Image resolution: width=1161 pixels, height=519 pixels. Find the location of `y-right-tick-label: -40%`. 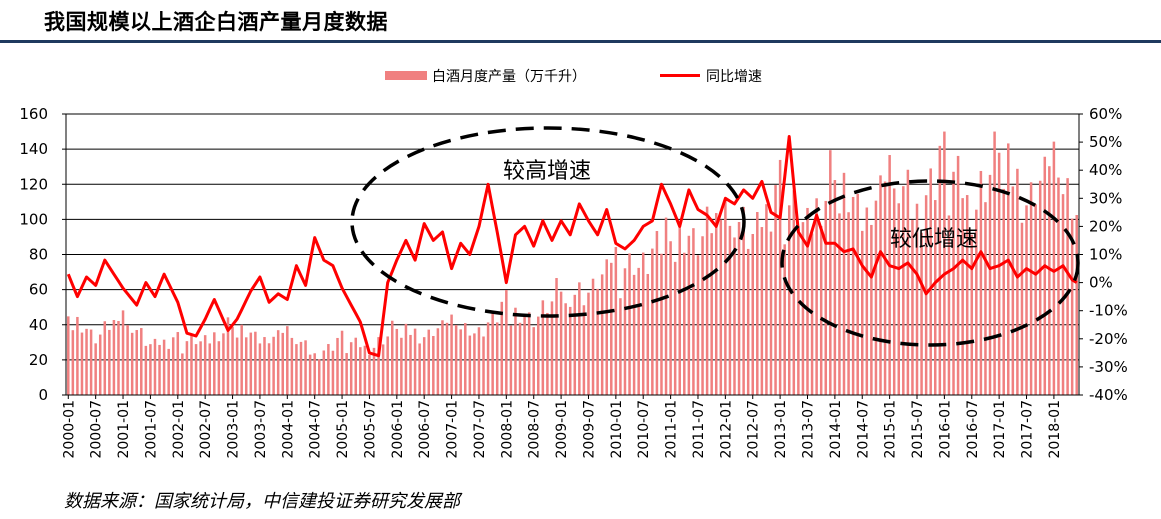

y-right-tick-label: -40% is located at coordinates (1108, 395).